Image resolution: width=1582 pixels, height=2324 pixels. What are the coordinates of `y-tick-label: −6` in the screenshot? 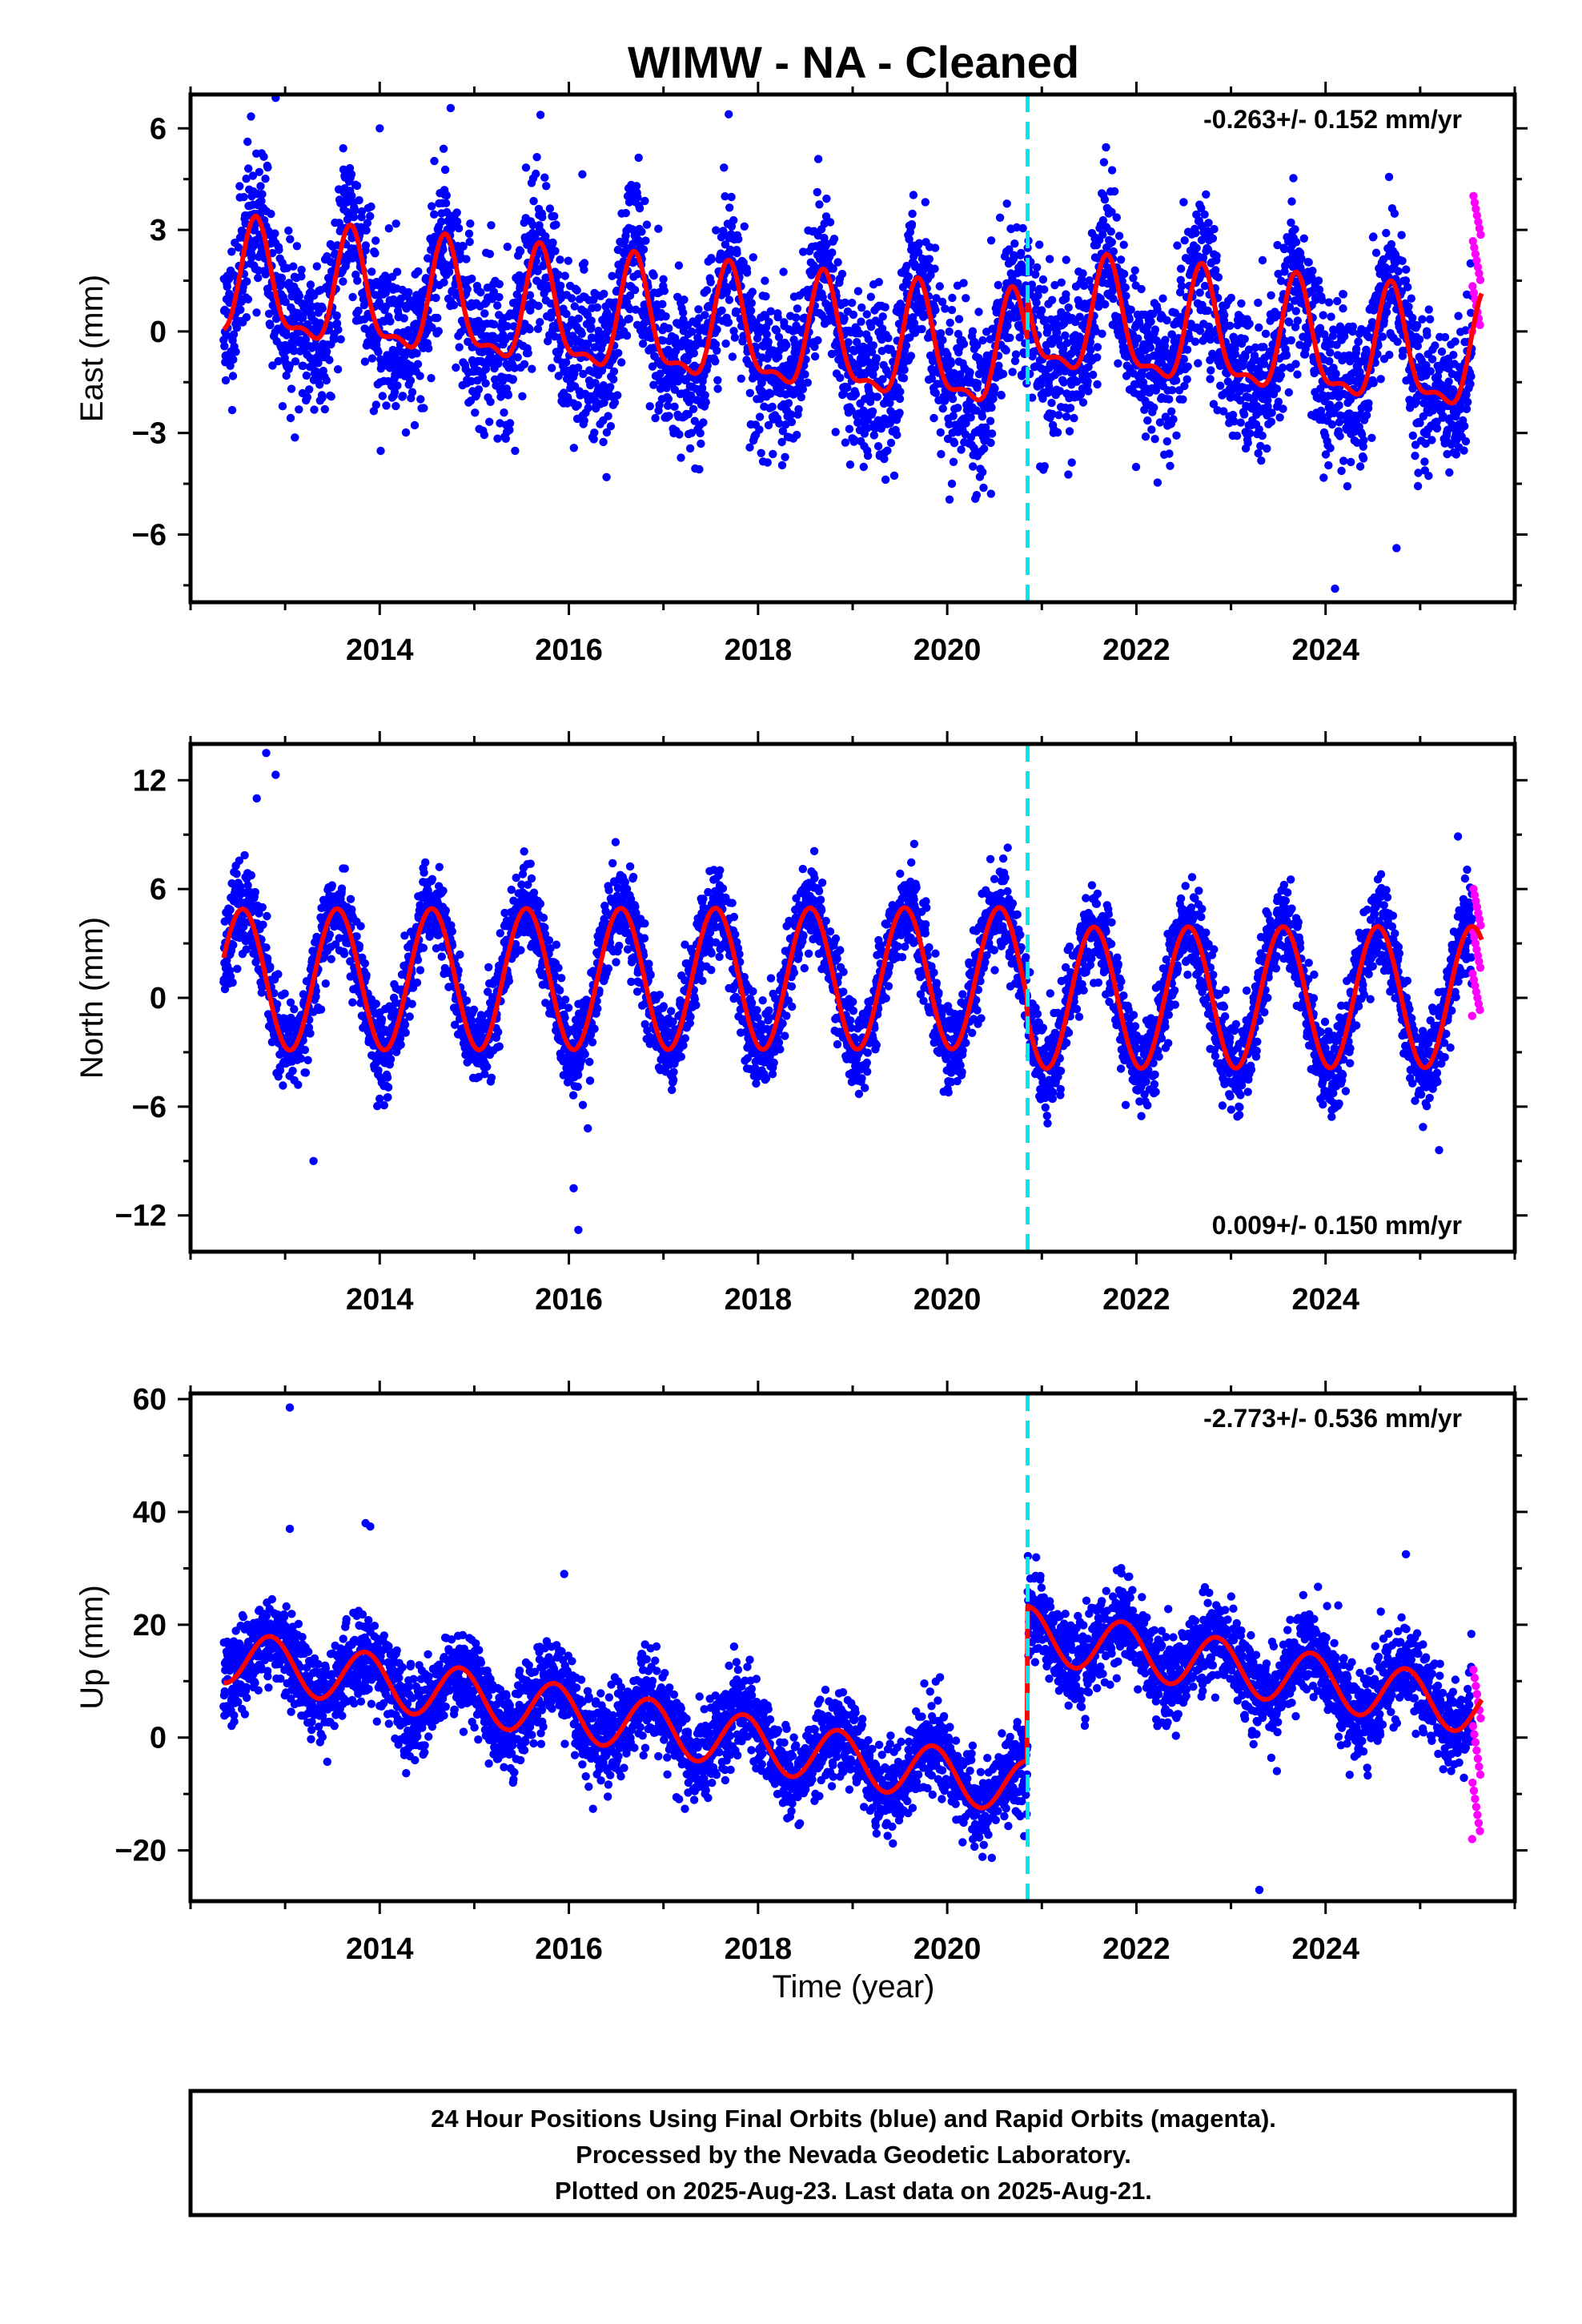 It's located at (149, 535).